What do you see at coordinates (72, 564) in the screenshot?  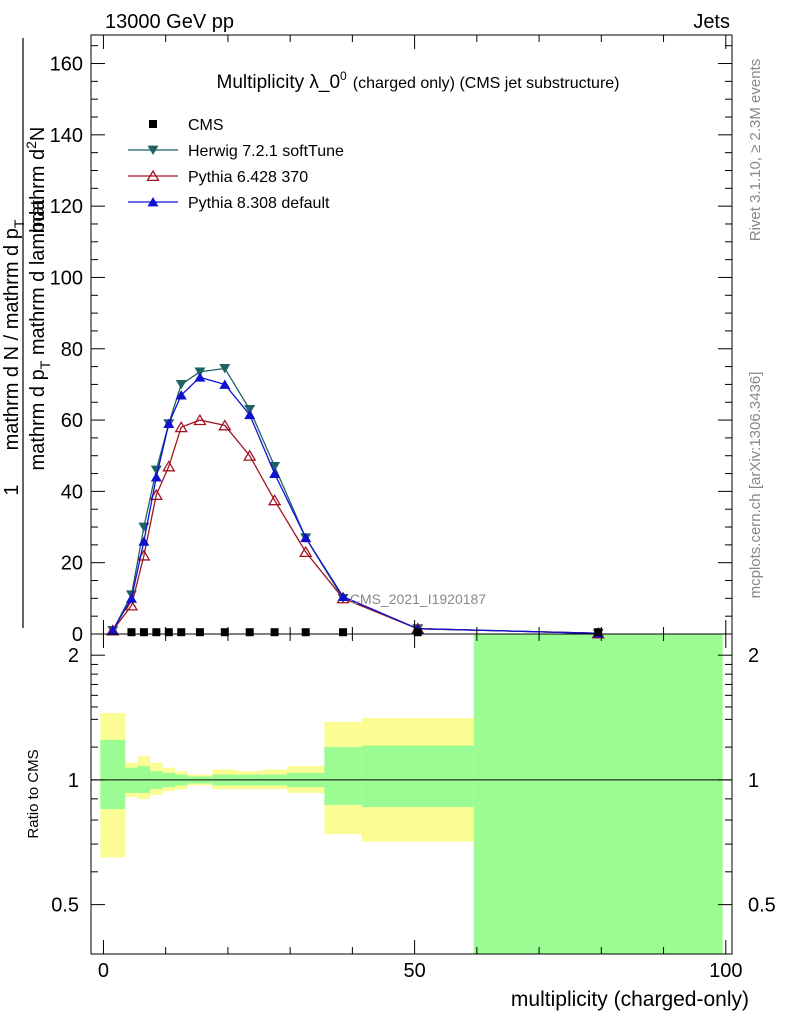 I see `main-ytick-label-1: 20` at bounding box center [72, 564].